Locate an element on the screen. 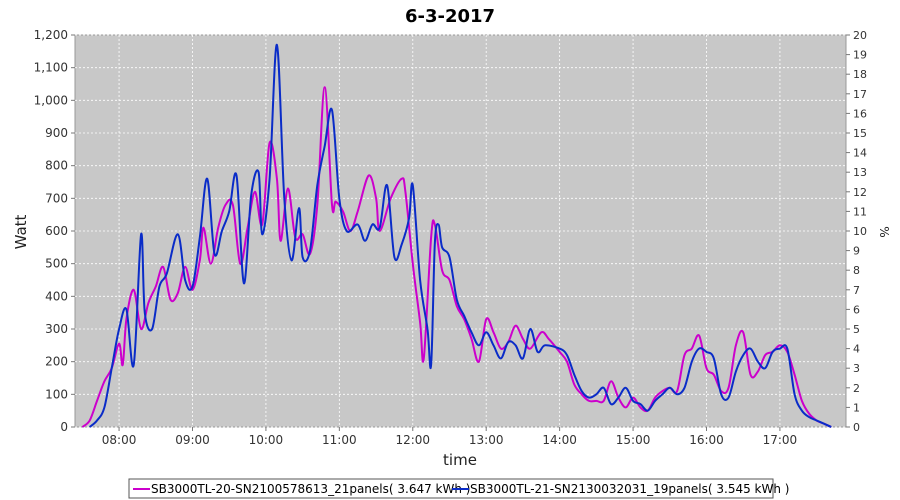 This screenshot has height=500, width=900. legend-box is located at coordinates (451, 488).